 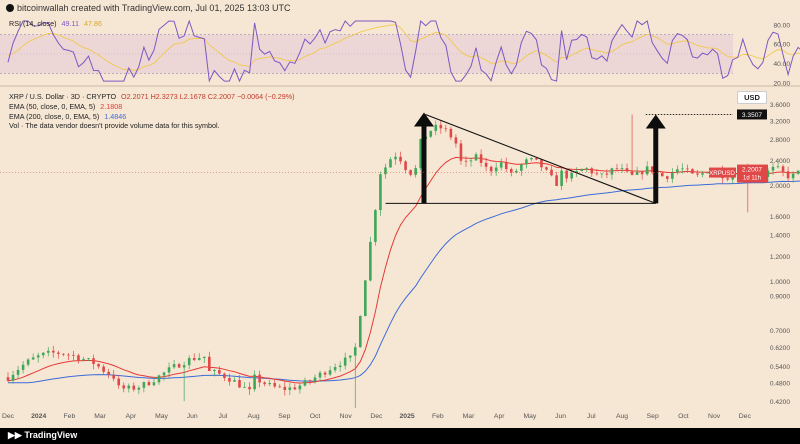 I want to click on symbol-tag-label: XRPUSD, so click(x=722, y=173).